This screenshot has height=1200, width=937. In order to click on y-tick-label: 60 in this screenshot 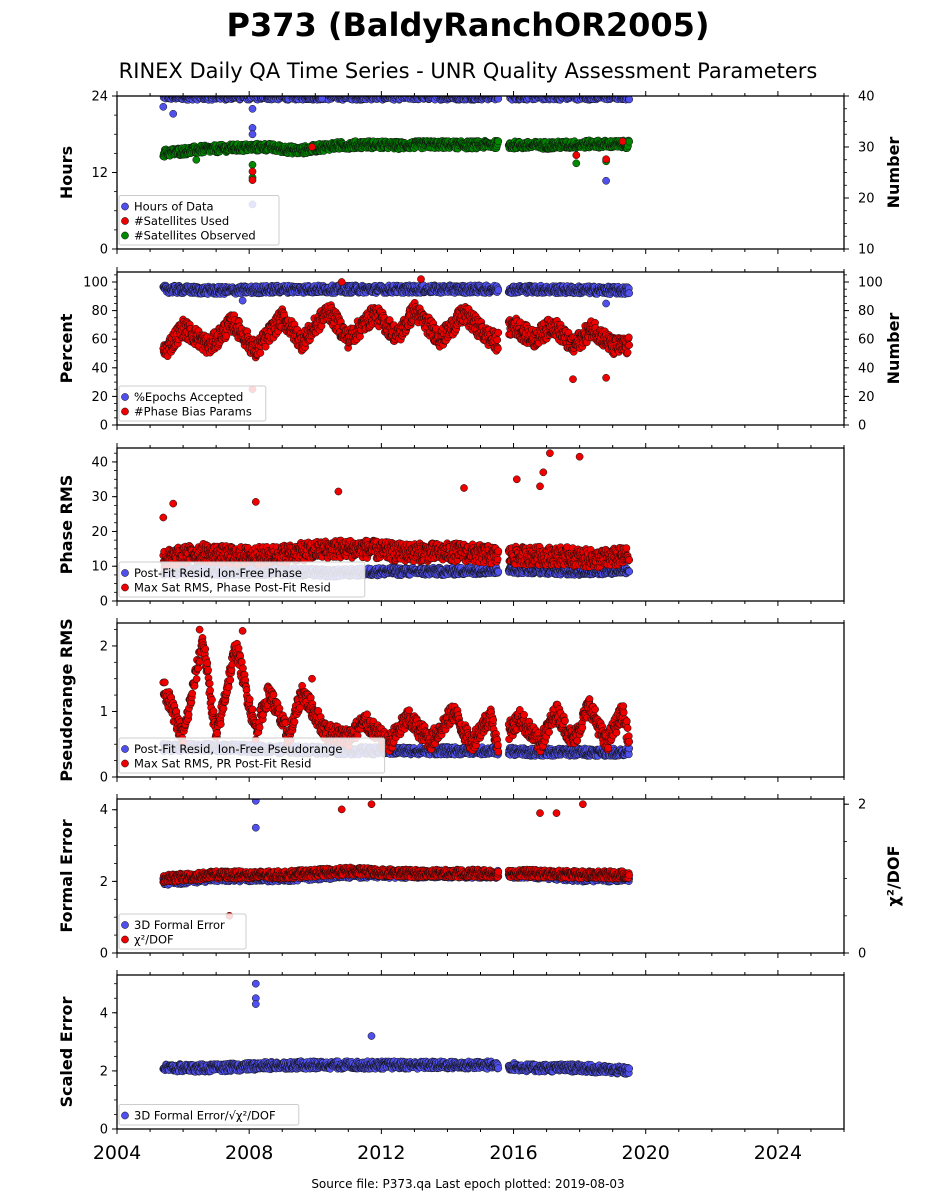, I will do `click(99, 340)`.